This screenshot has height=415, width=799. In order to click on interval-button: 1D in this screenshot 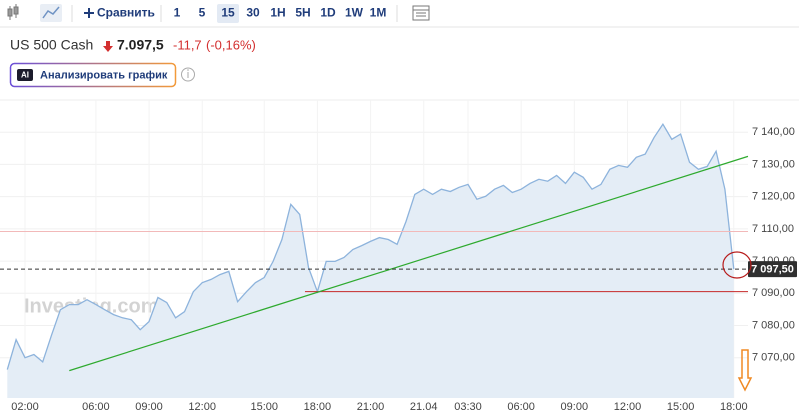, I will do `click(328, 13)`.